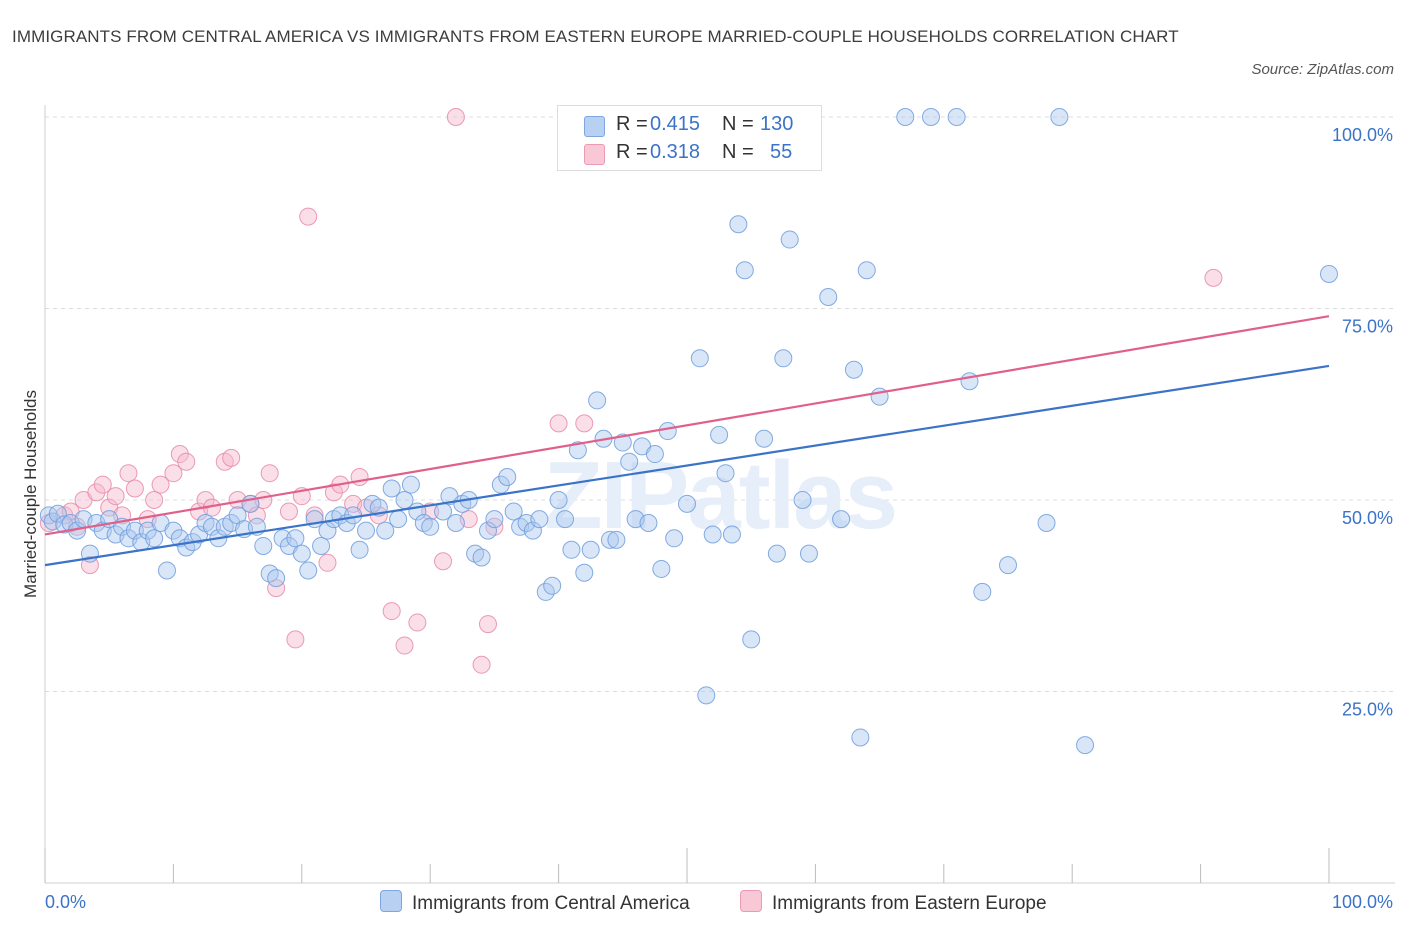 The width and height of the screenshot is (1406, 930). Describe the element at coordinates (391, 901) in the screenshot. I see `bottom-legend-swatch-blue` at that location.